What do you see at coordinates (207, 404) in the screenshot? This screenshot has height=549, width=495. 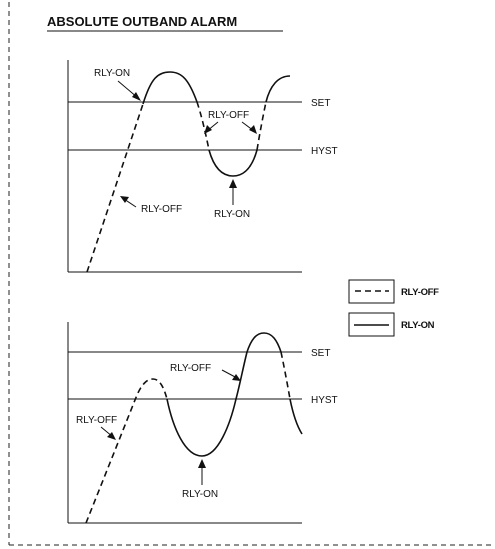 I see `bottom-signal-dip-solid` at bounding box center [207, 404].